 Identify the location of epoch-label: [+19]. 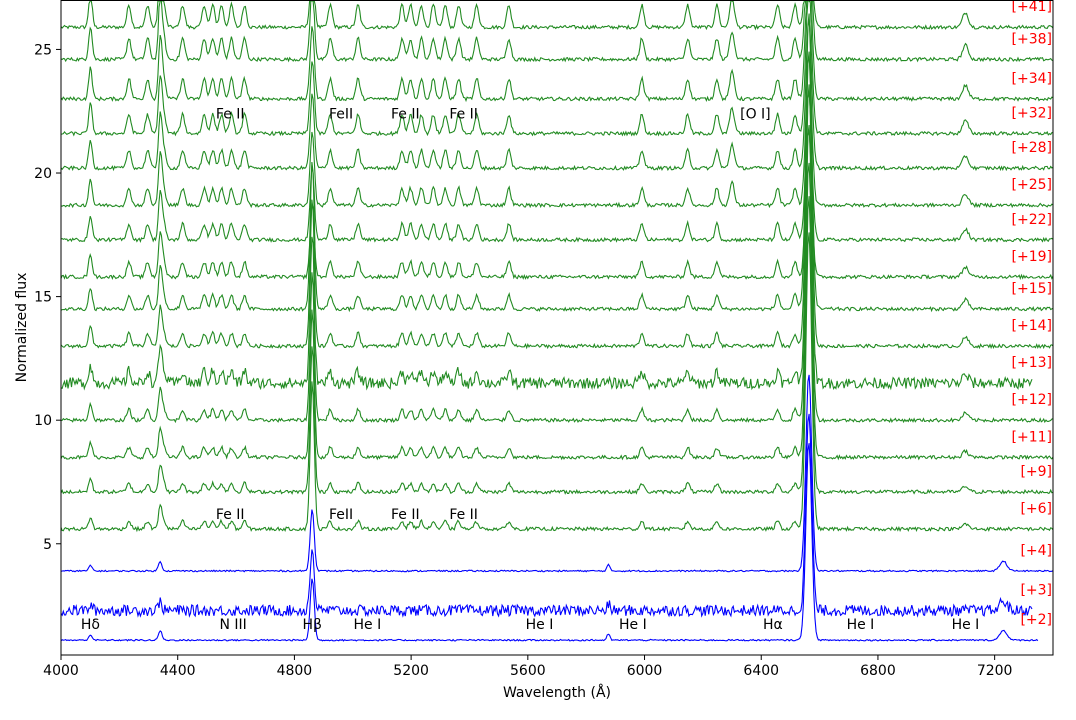
(1032, 257).